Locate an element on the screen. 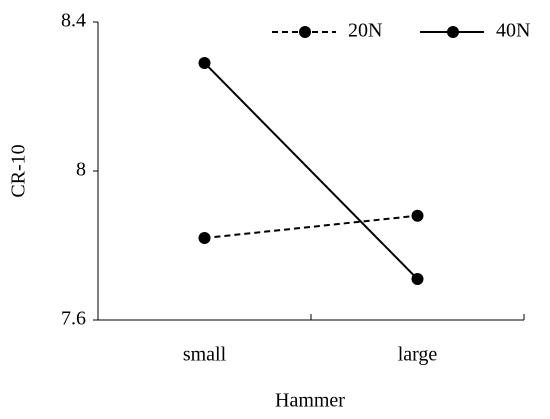  y-axis-title: CR-10 is located at coordinates (19, 170).